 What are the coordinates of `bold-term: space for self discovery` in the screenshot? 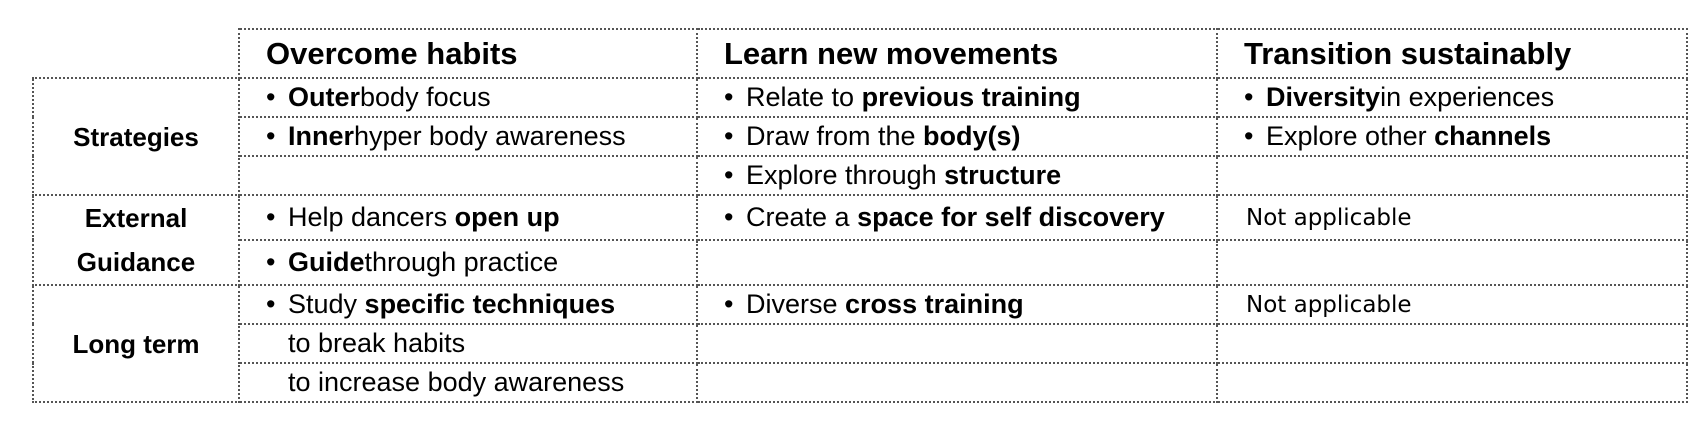 It's located at (1011, 217).